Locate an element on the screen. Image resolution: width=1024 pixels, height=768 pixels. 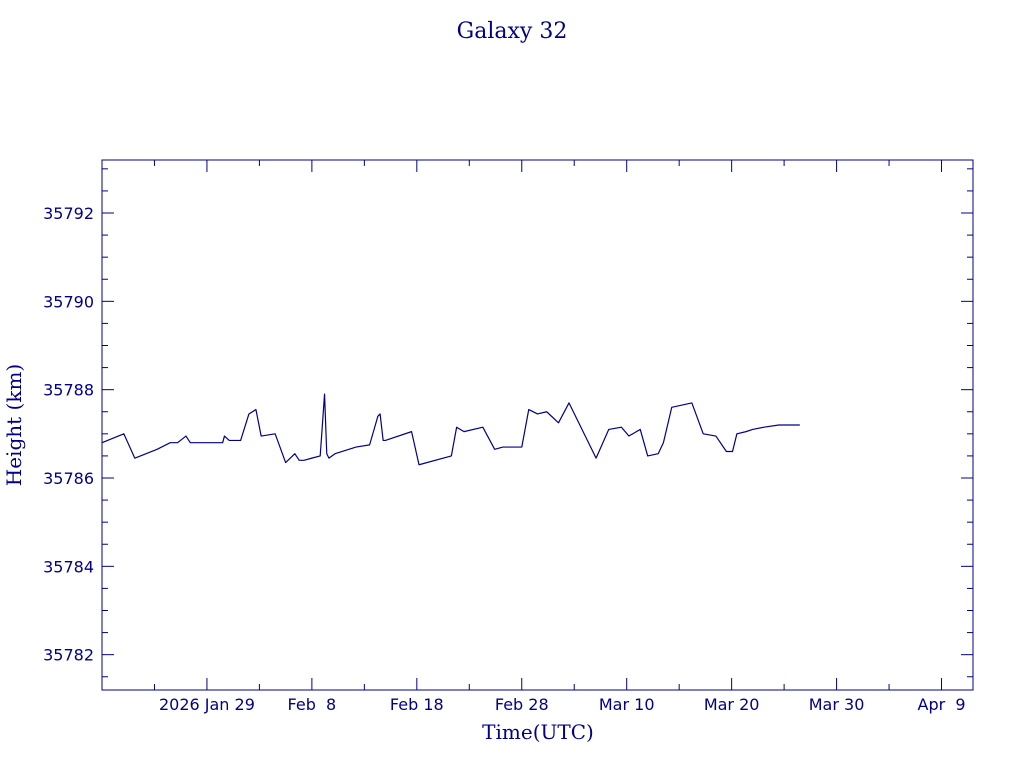
y-tick-label-3: 35788 is located at coordinates (68, 390).